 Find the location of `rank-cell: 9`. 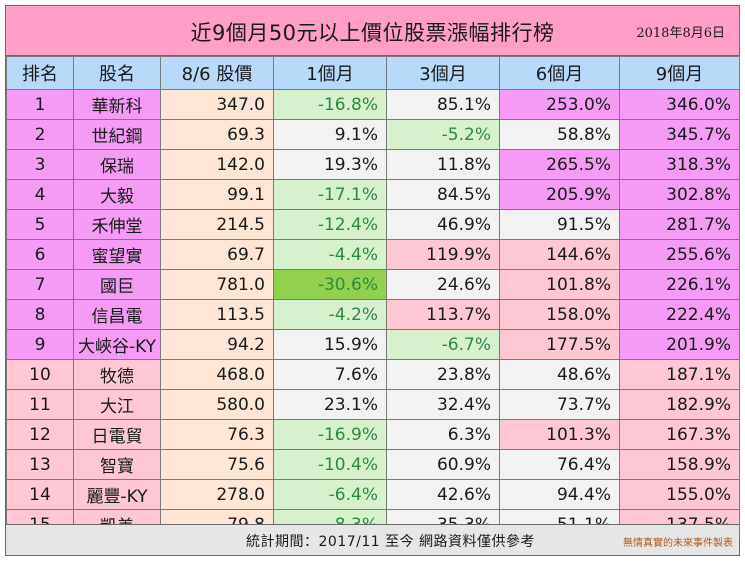

rank-cell: 9 is located at coordinates (40, 344).